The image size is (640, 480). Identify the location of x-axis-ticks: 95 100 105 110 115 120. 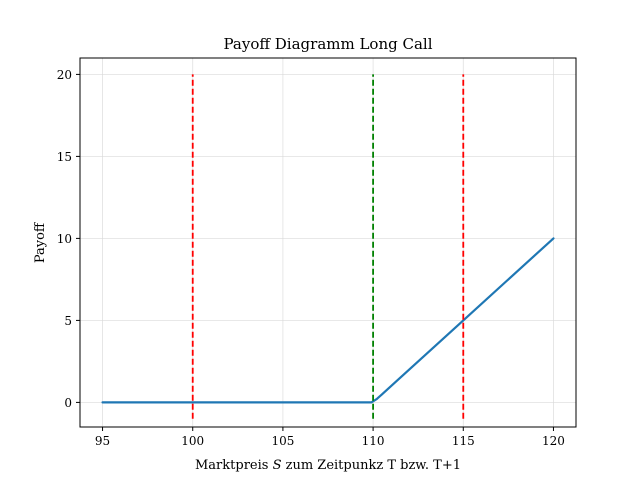
(330, 437).